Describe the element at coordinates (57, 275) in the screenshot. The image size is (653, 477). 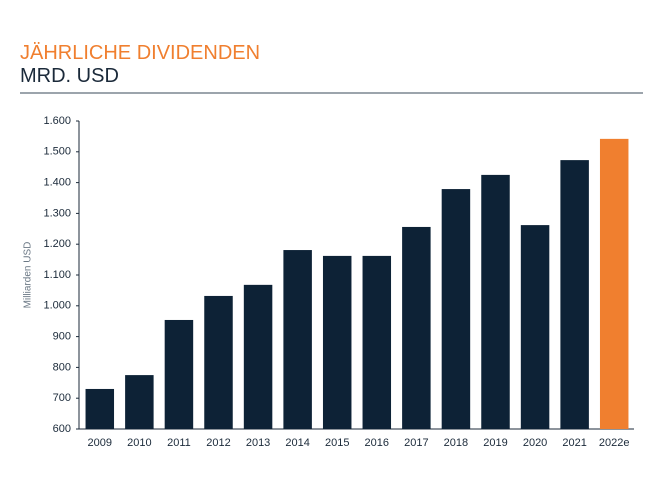
I see `y-tick-label: 1.100` at that location.